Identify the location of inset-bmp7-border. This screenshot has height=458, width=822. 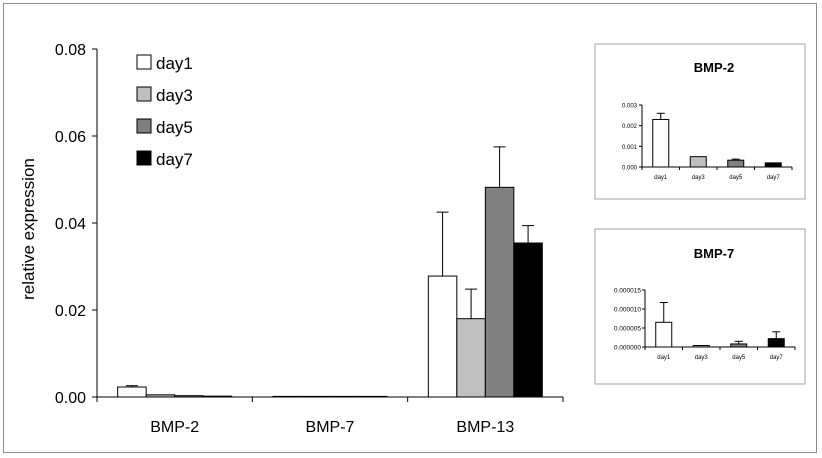
(700, 306).